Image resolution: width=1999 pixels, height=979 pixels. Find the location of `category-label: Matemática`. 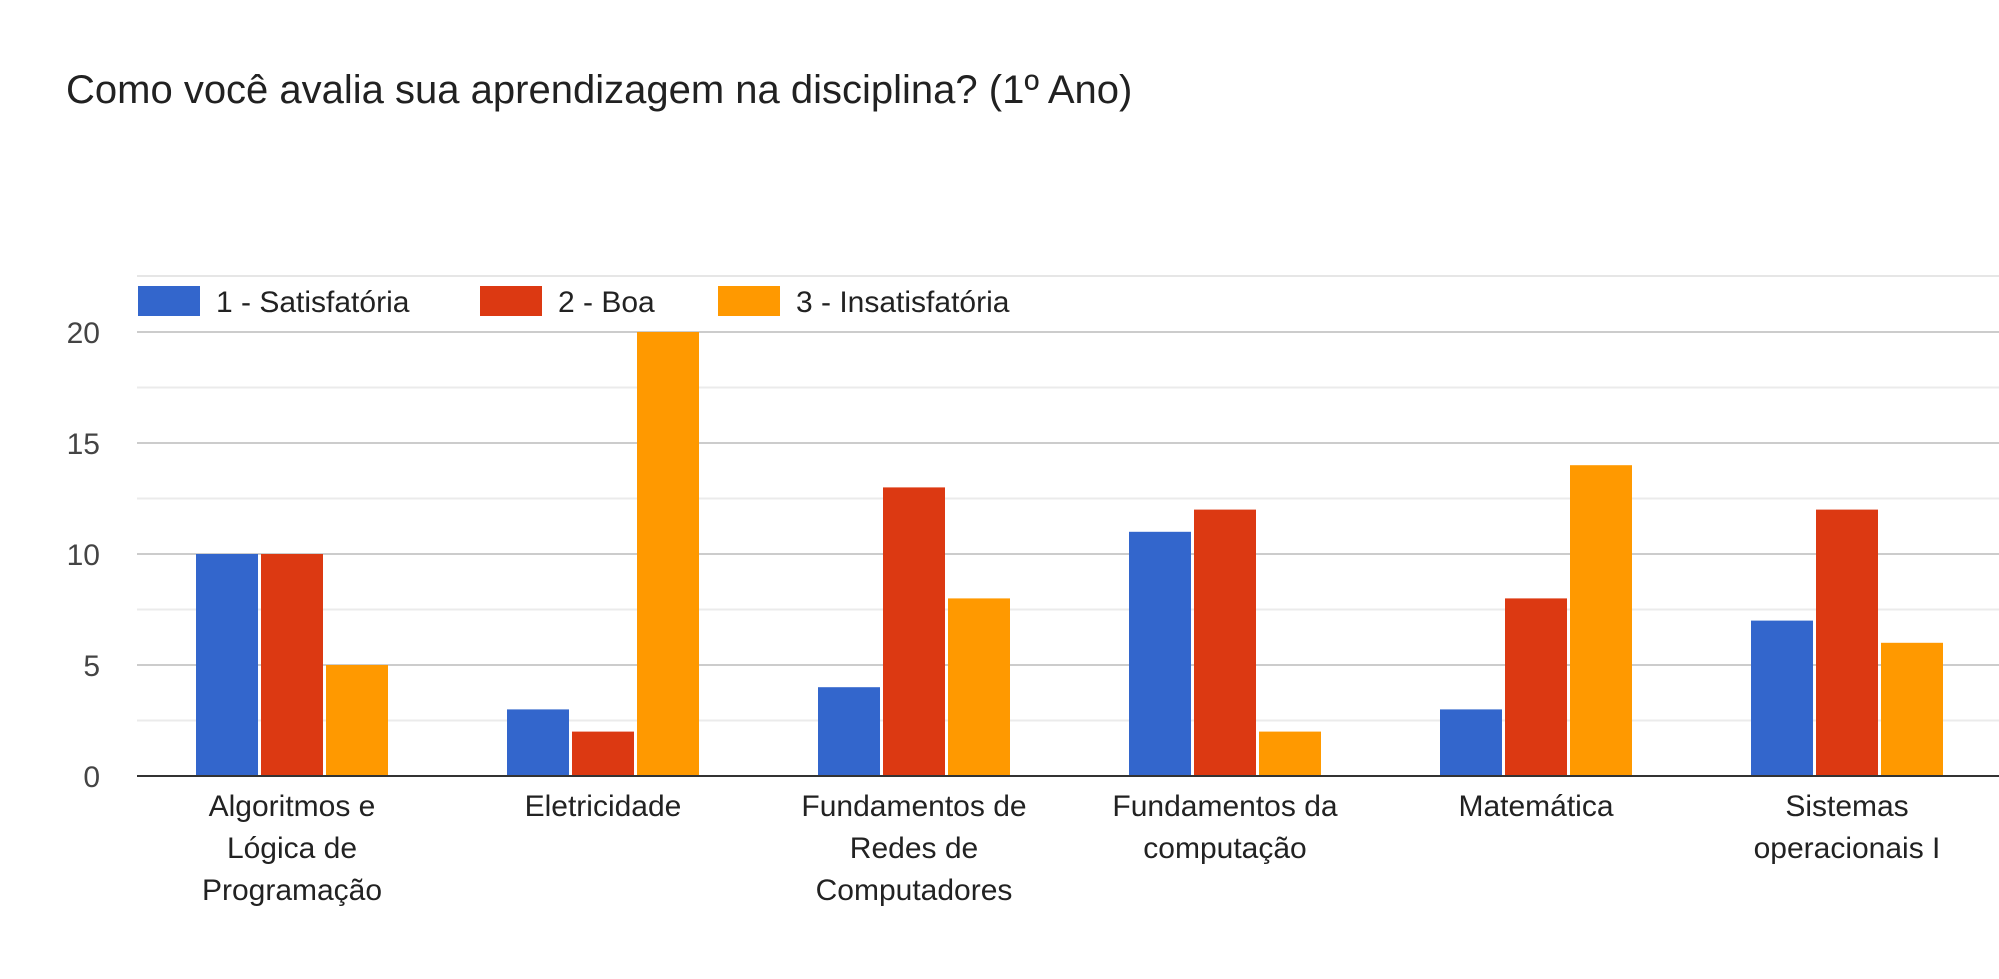

category-label: Matemática is located at coordinates (1535, 806).